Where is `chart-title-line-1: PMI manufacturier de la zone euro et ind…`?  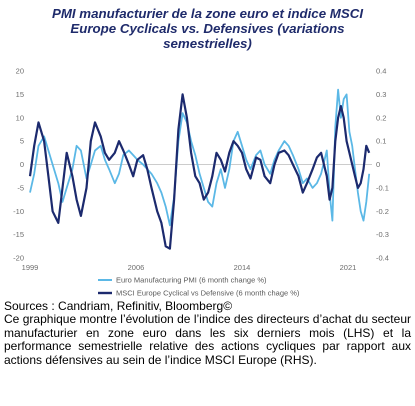 chart-title-line-1: PMI manufacturier de la zone euro et ind… is located at coordinates (207, 13).